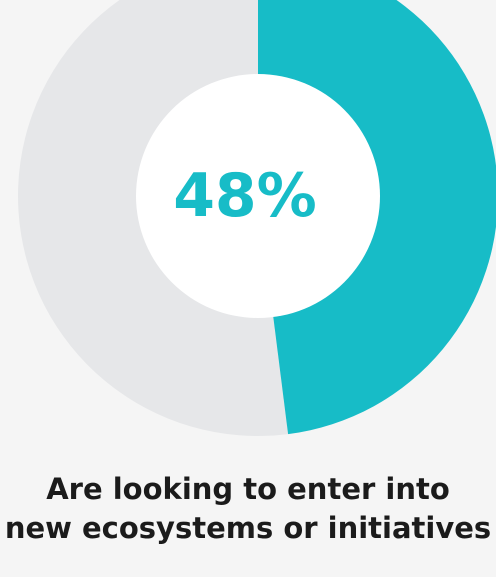 The width and height of the screenshot is (496, 577). Describe the element at coordinates (248, 528) in the screenshot. I see `caption-line-2: new ecosystems or initiatives` at that location.